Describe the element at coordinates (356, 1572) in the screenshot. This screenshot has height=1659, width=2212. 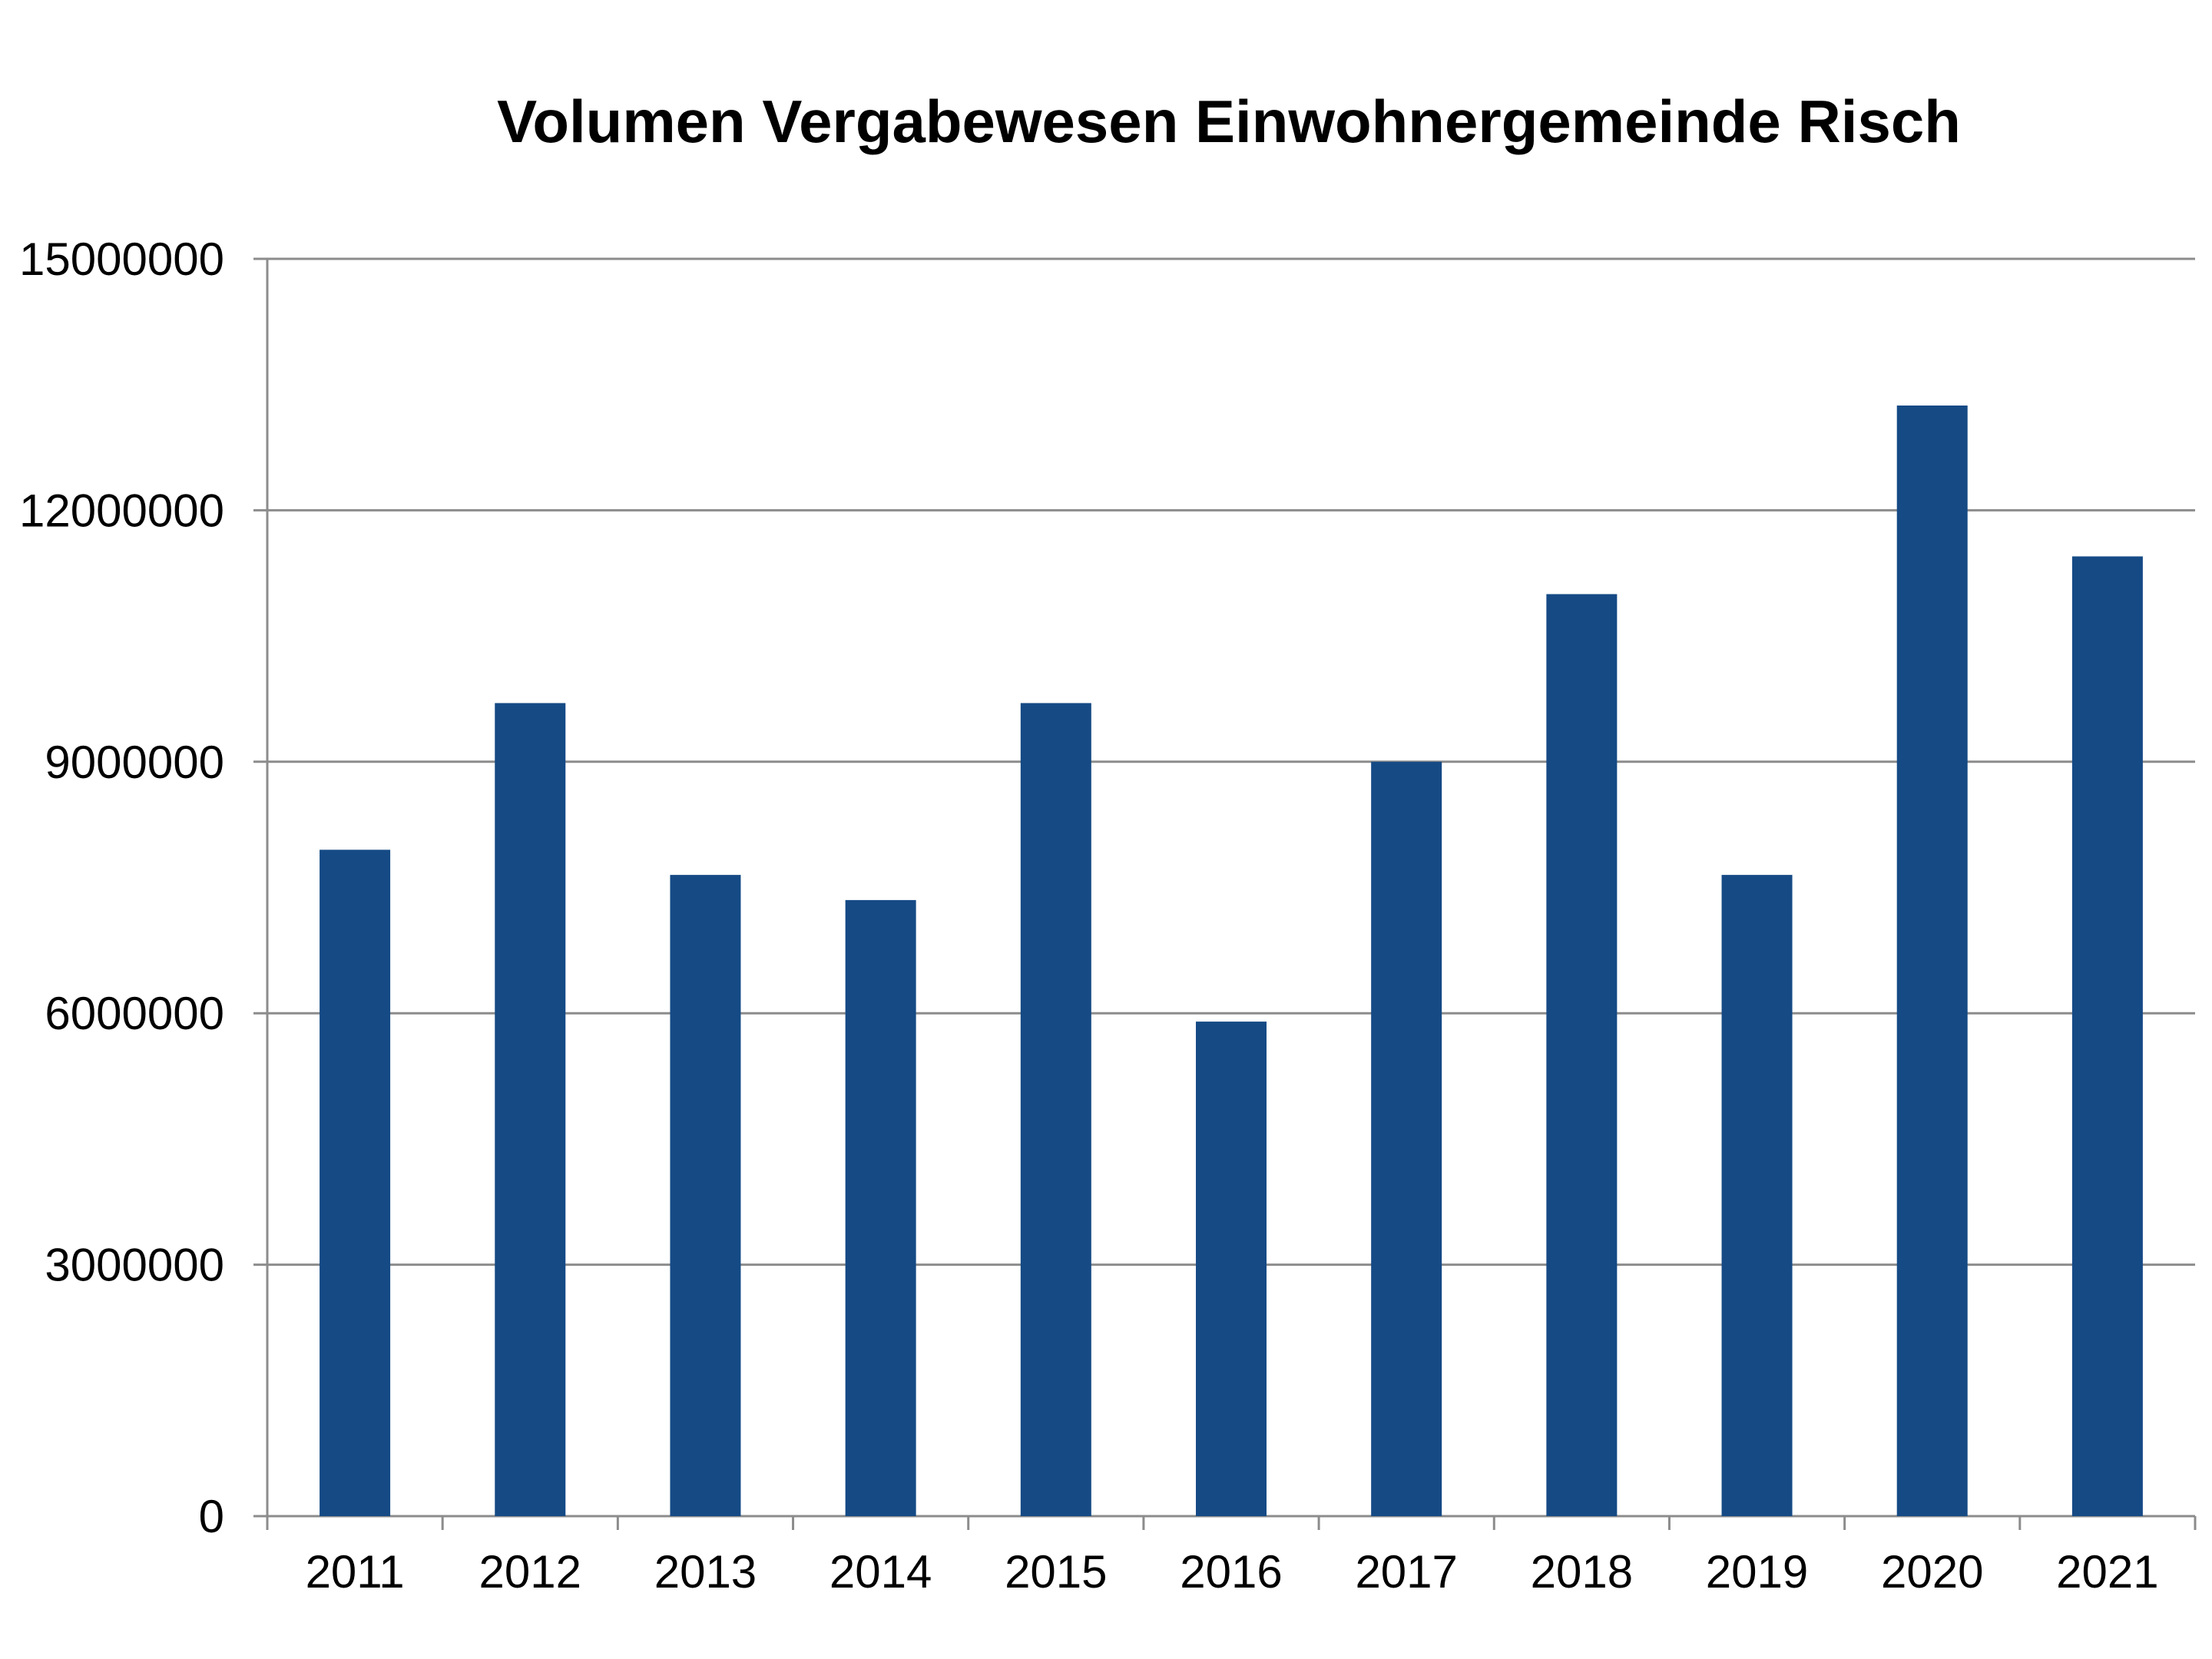
I see `x-tick-label: 2011` at that location.